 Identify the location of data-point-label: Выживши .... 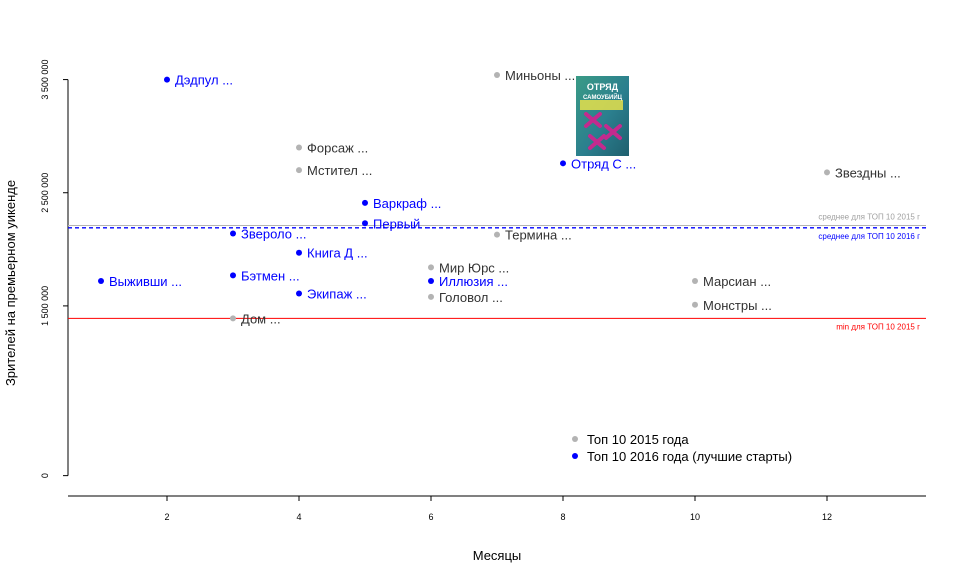
(145, 281).